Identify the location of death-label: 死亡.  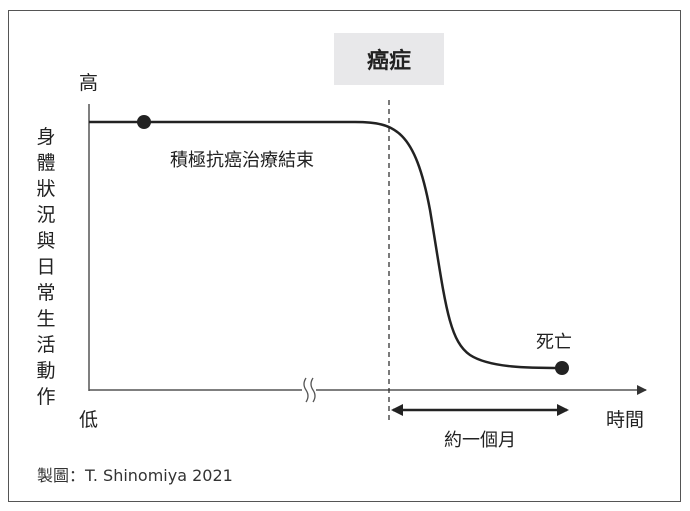
(554, 342).